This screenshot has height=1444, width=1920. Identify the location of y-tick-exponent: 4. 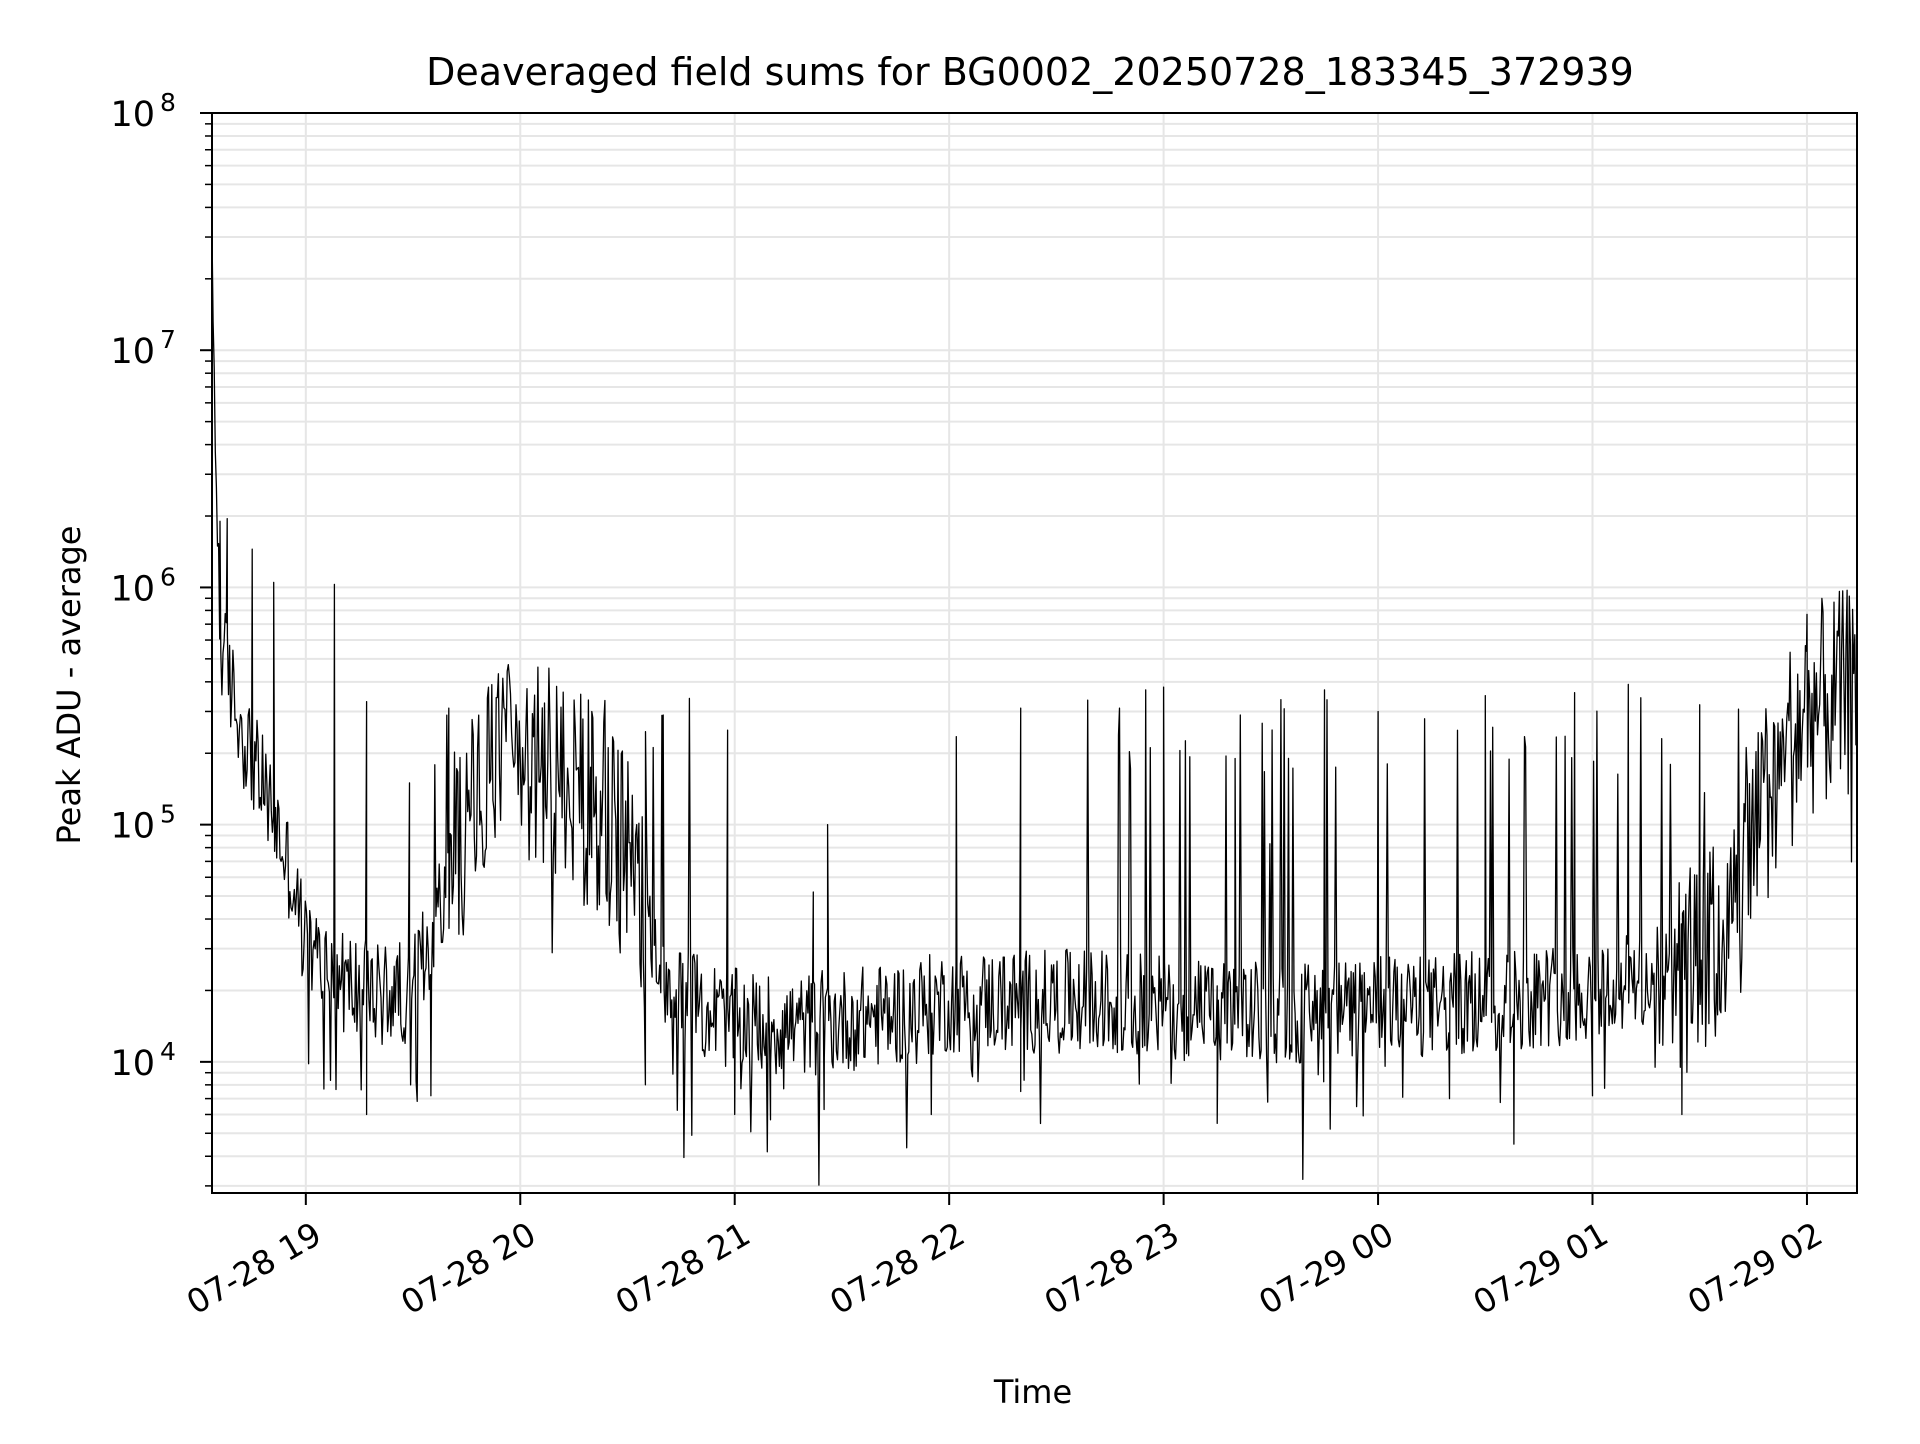
(168, 1051).